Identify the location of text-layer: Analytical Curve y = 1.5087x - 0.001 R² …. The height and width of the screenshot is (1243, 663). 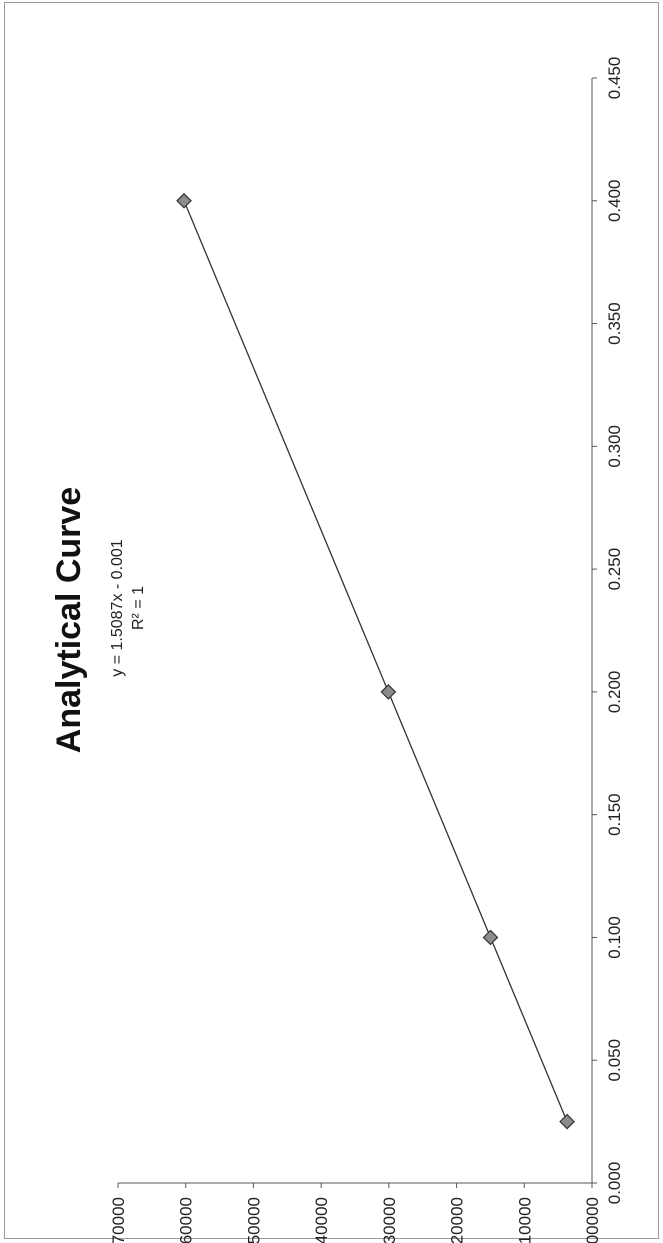
(98, 620).